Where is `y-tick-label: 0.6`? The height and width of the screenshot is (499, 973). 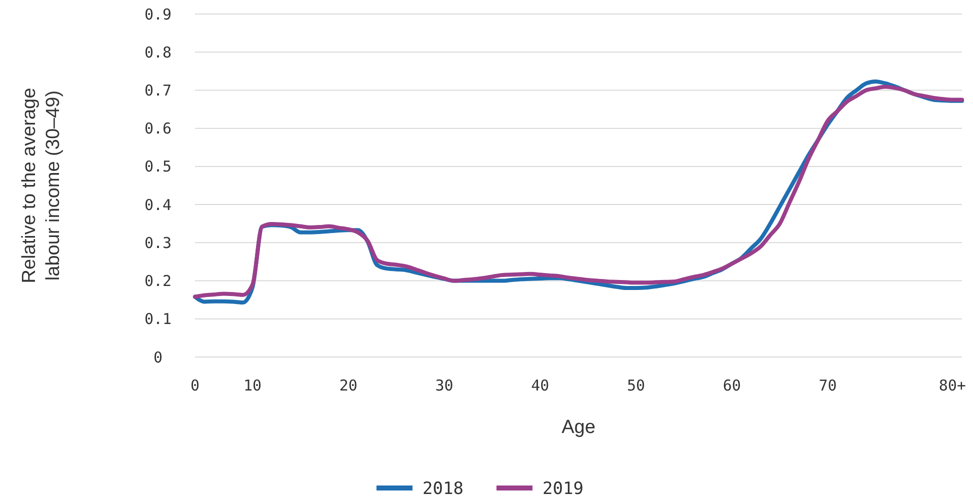 y-tick-label: 0.6 is located at coordinates (158, 129).